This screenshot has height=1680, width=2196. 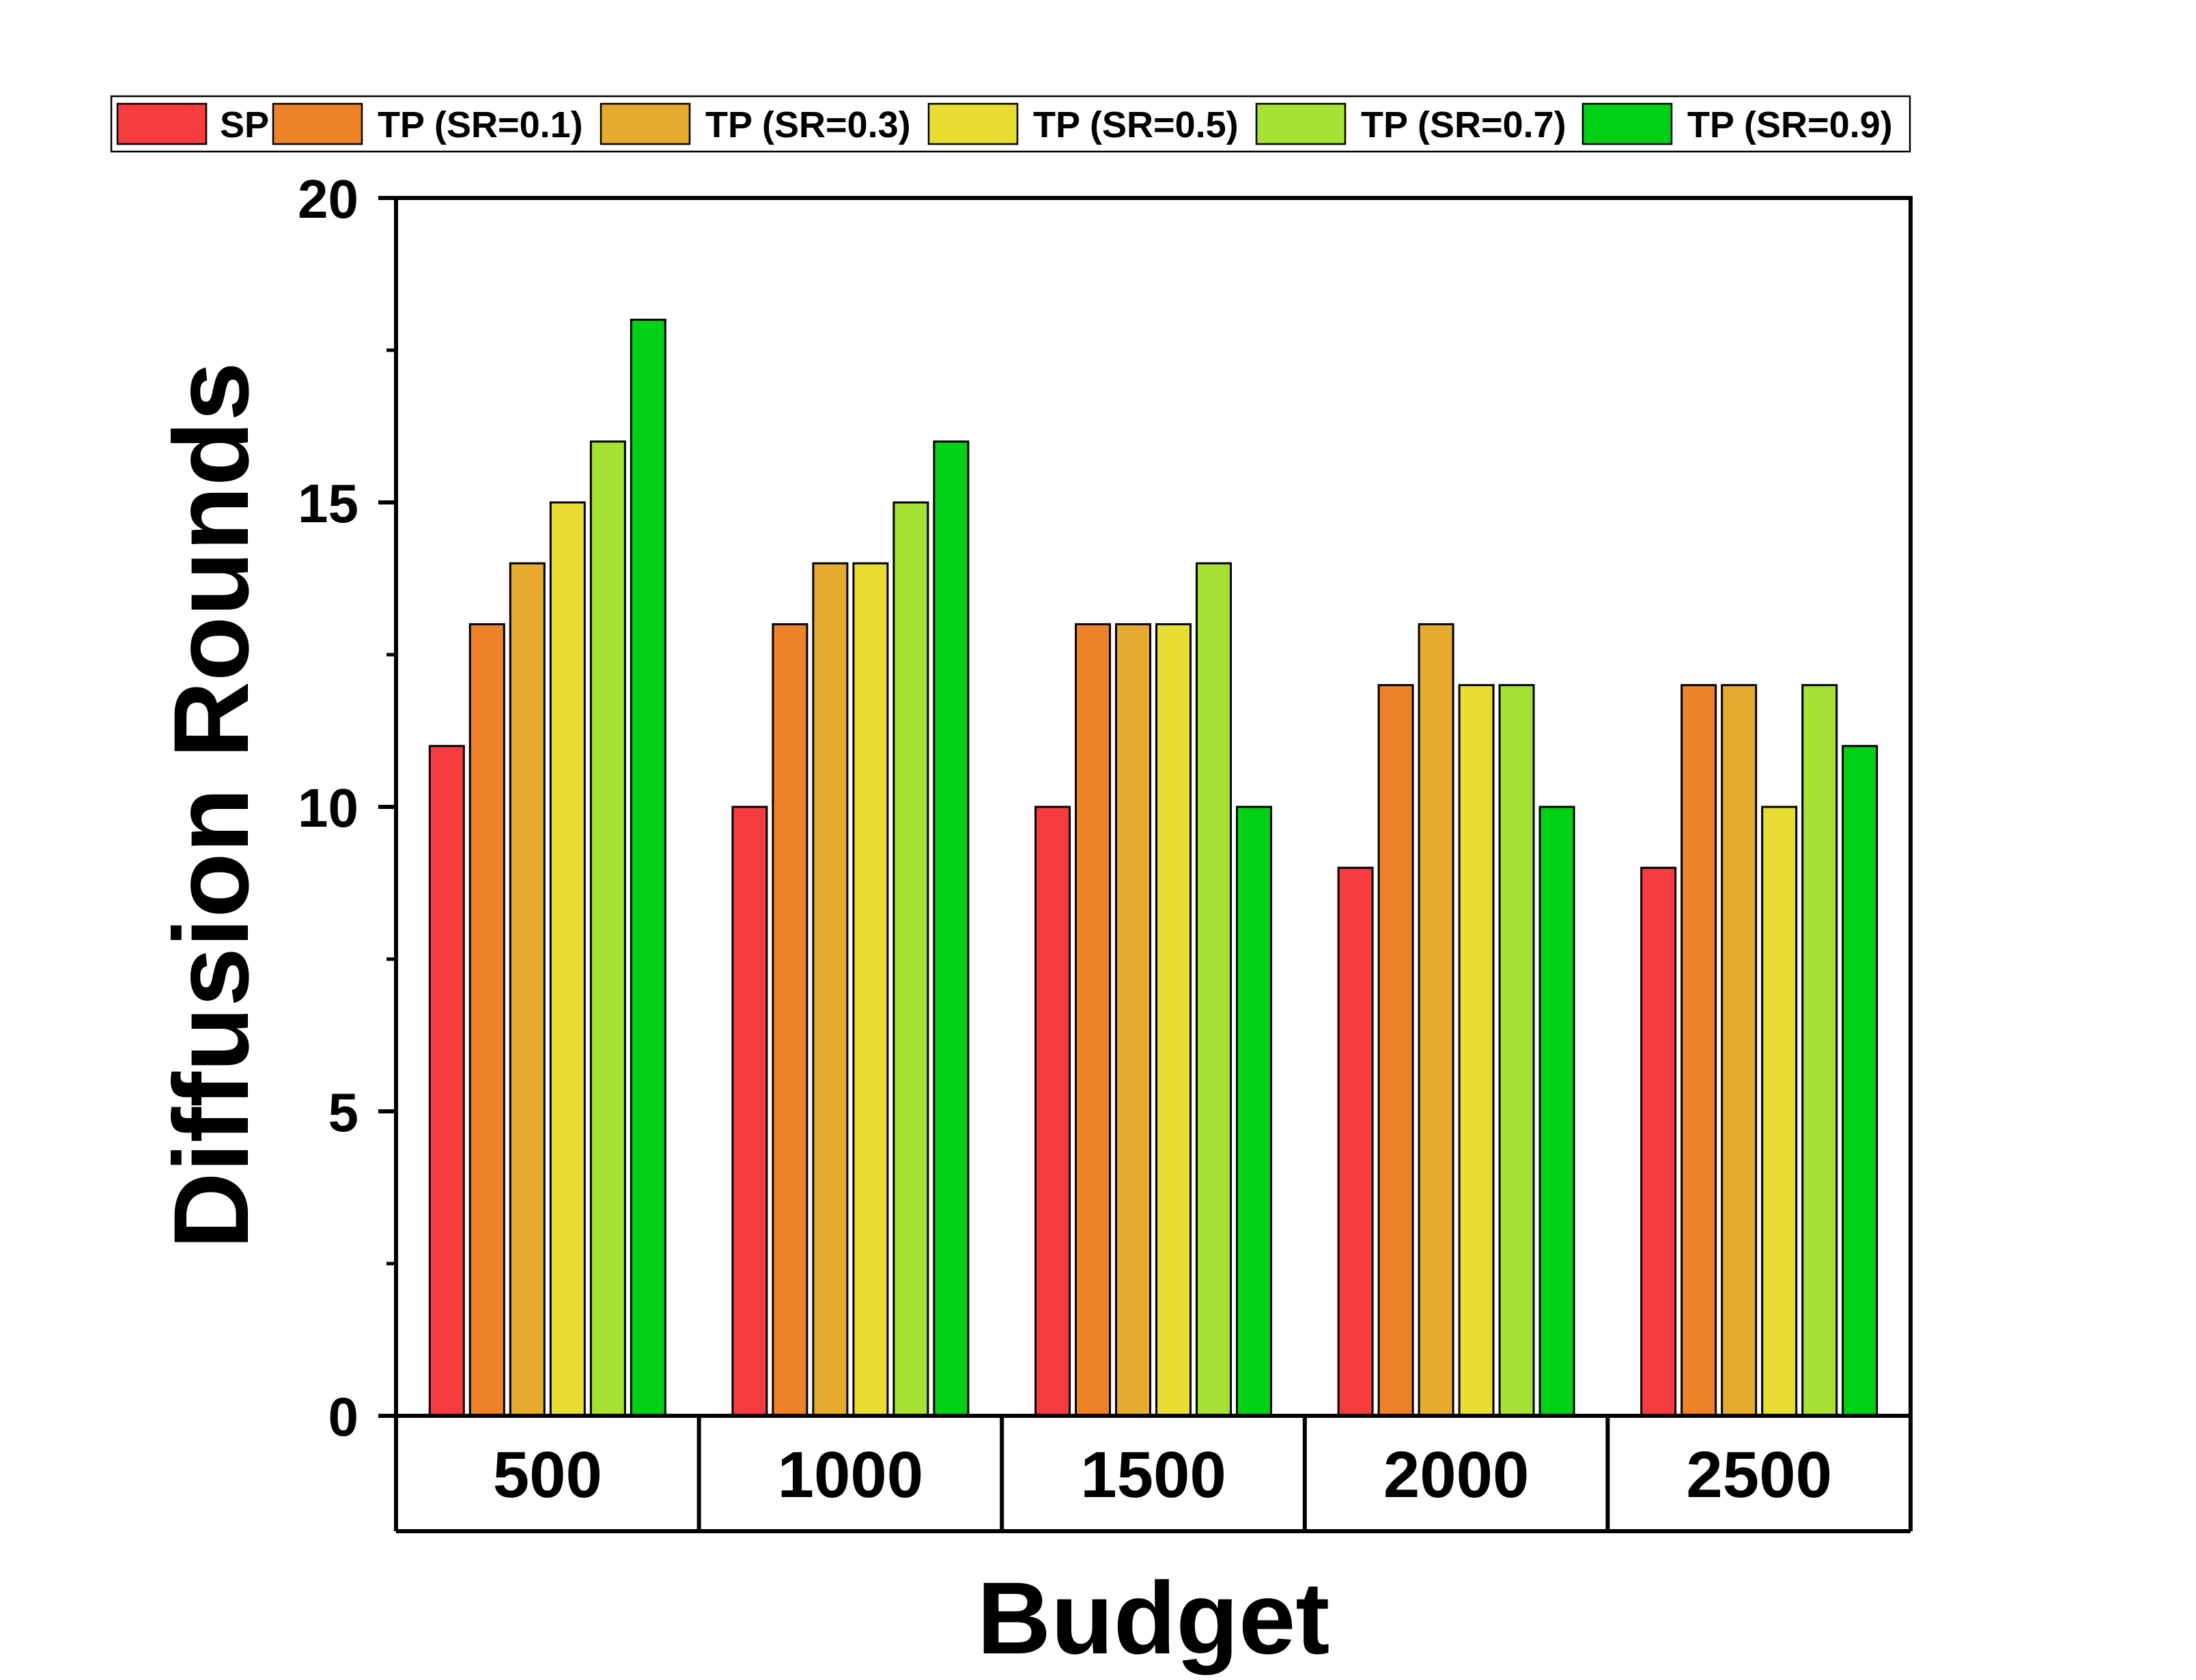 What do you see at coordinates (1759, 1474) in the screenshot?
I see `x-tick-label: 2500` at bounding box center [1759, 1474].